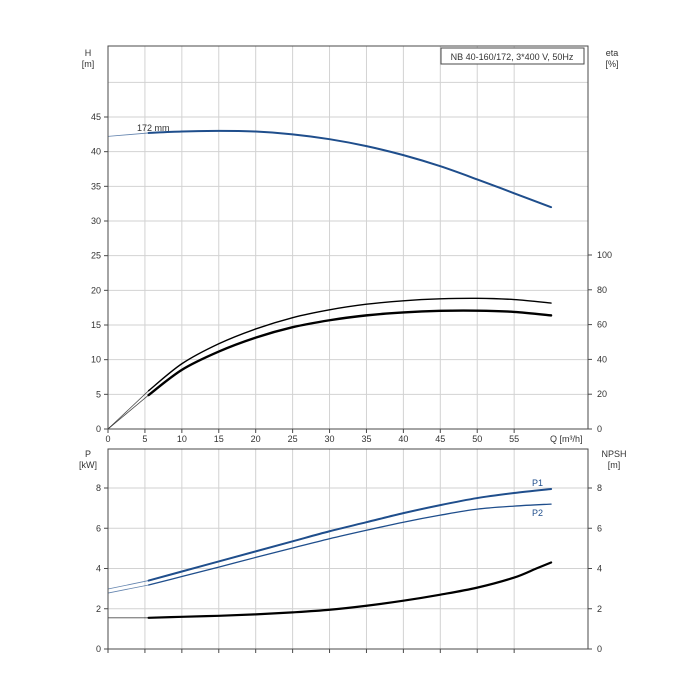  I want to click on top-series-0-extension, so click(128, 134).